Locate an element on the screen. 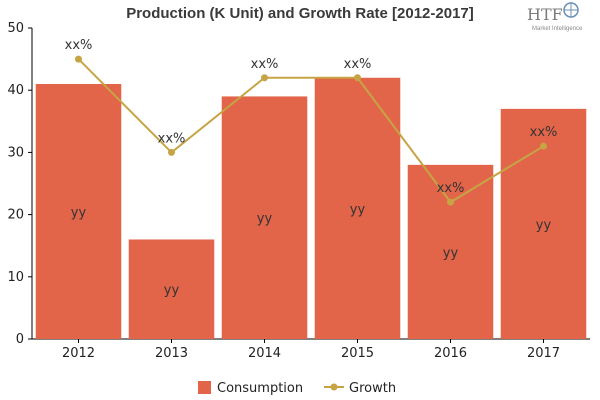  y-tick-label: 10 is located at coordinates (15, 277).